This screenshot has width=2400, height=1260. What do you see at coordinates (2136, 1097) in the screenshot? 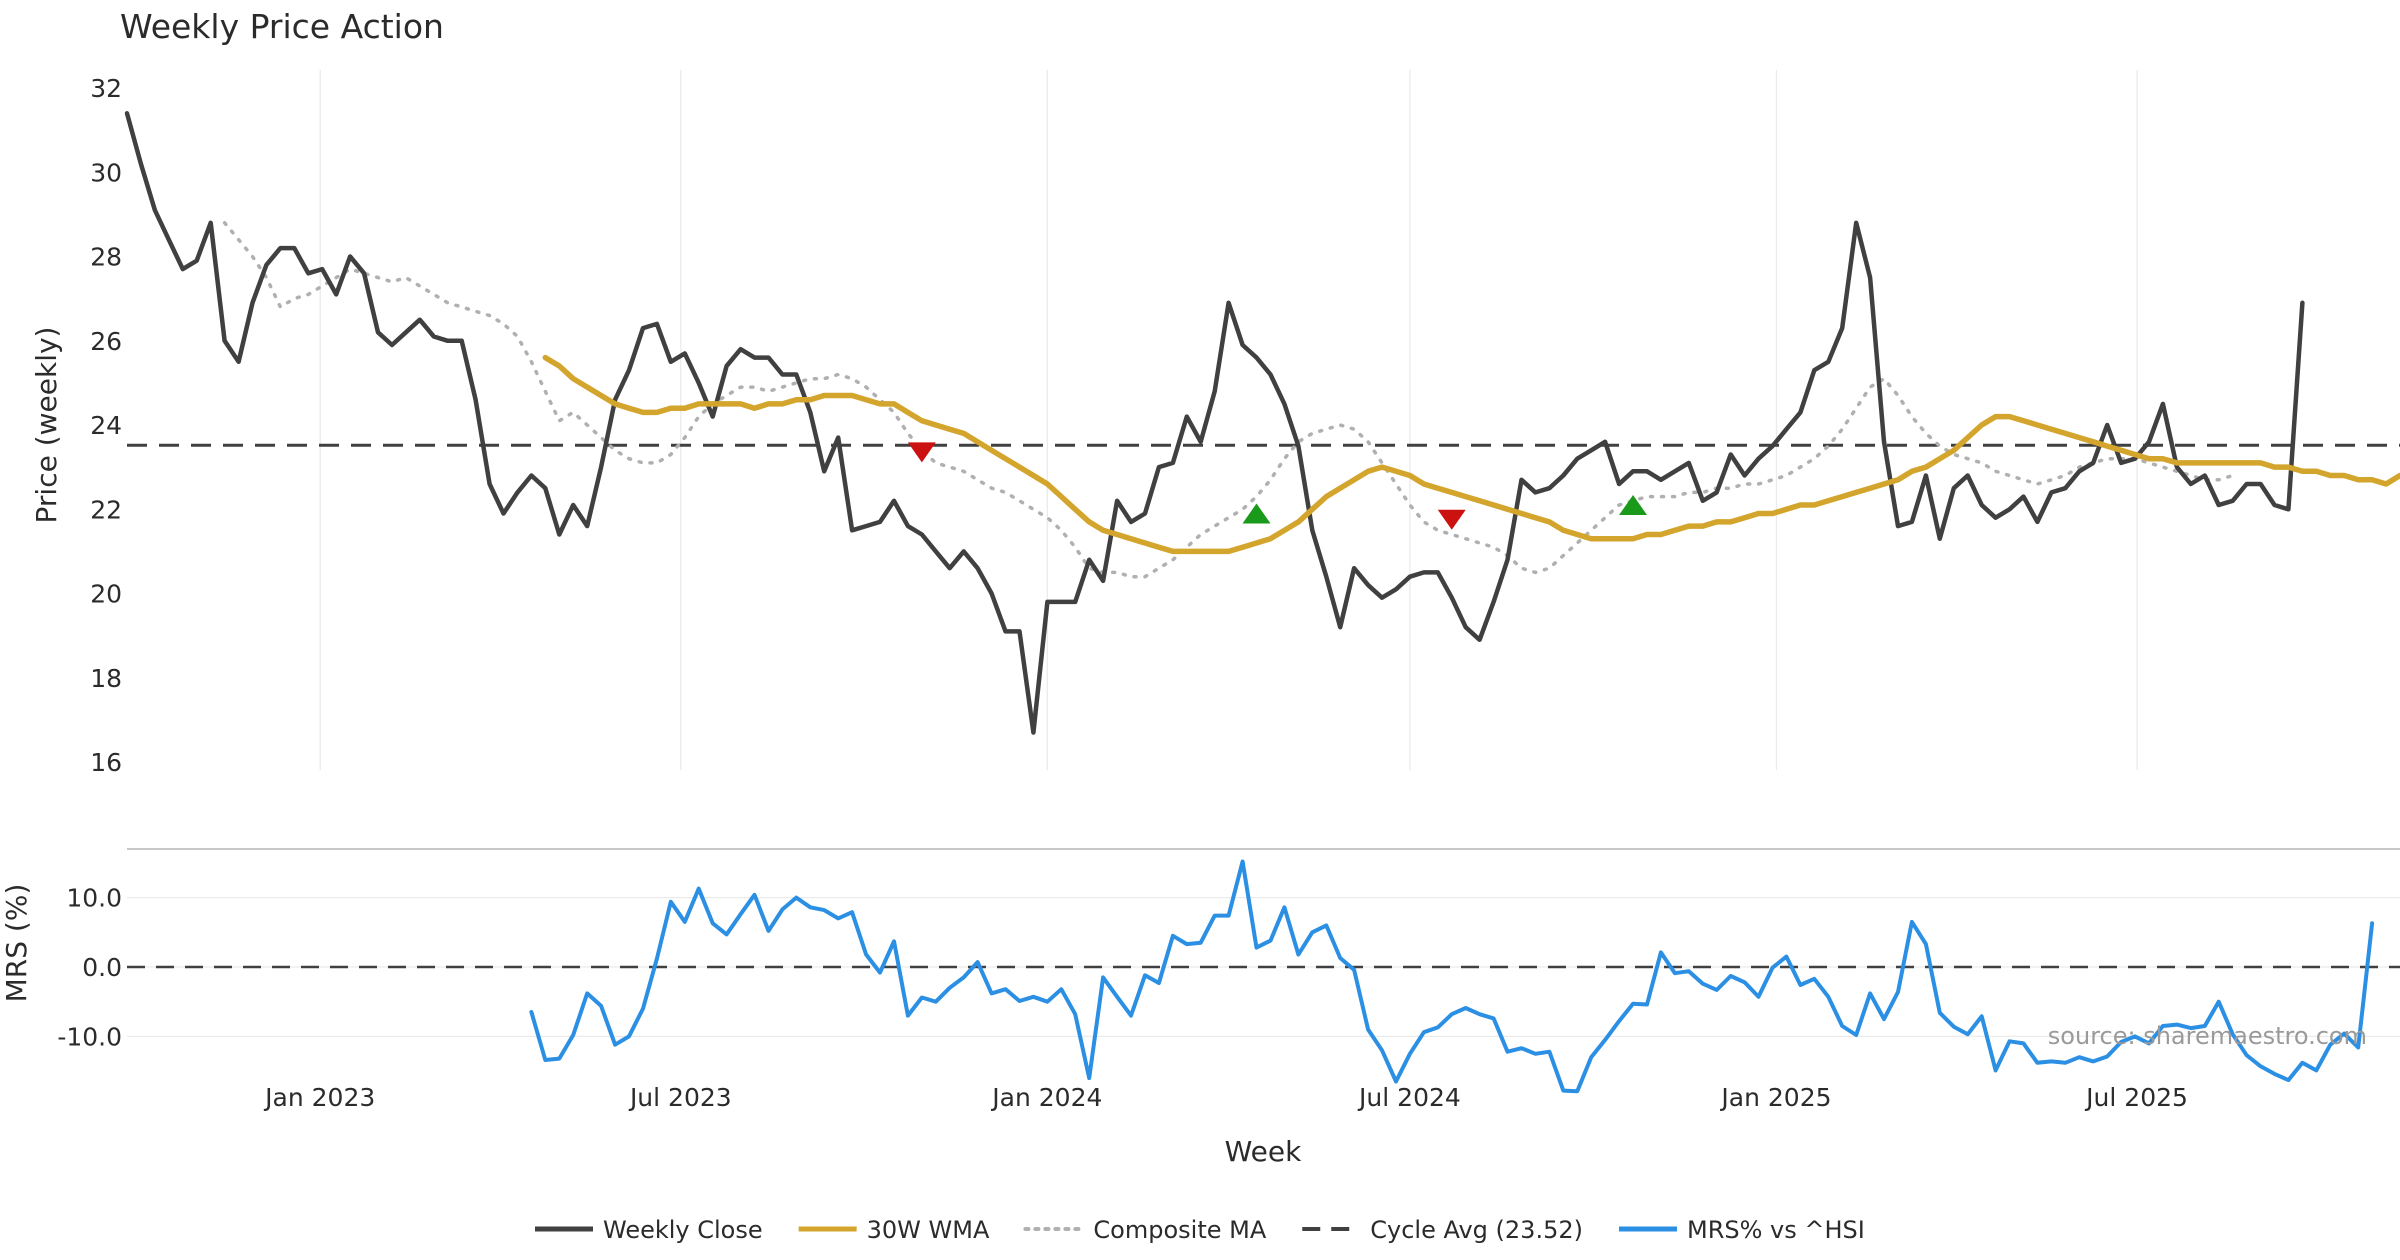
I see `x-tick-label: Jul 2025` at bounding box center [2136, 1097].